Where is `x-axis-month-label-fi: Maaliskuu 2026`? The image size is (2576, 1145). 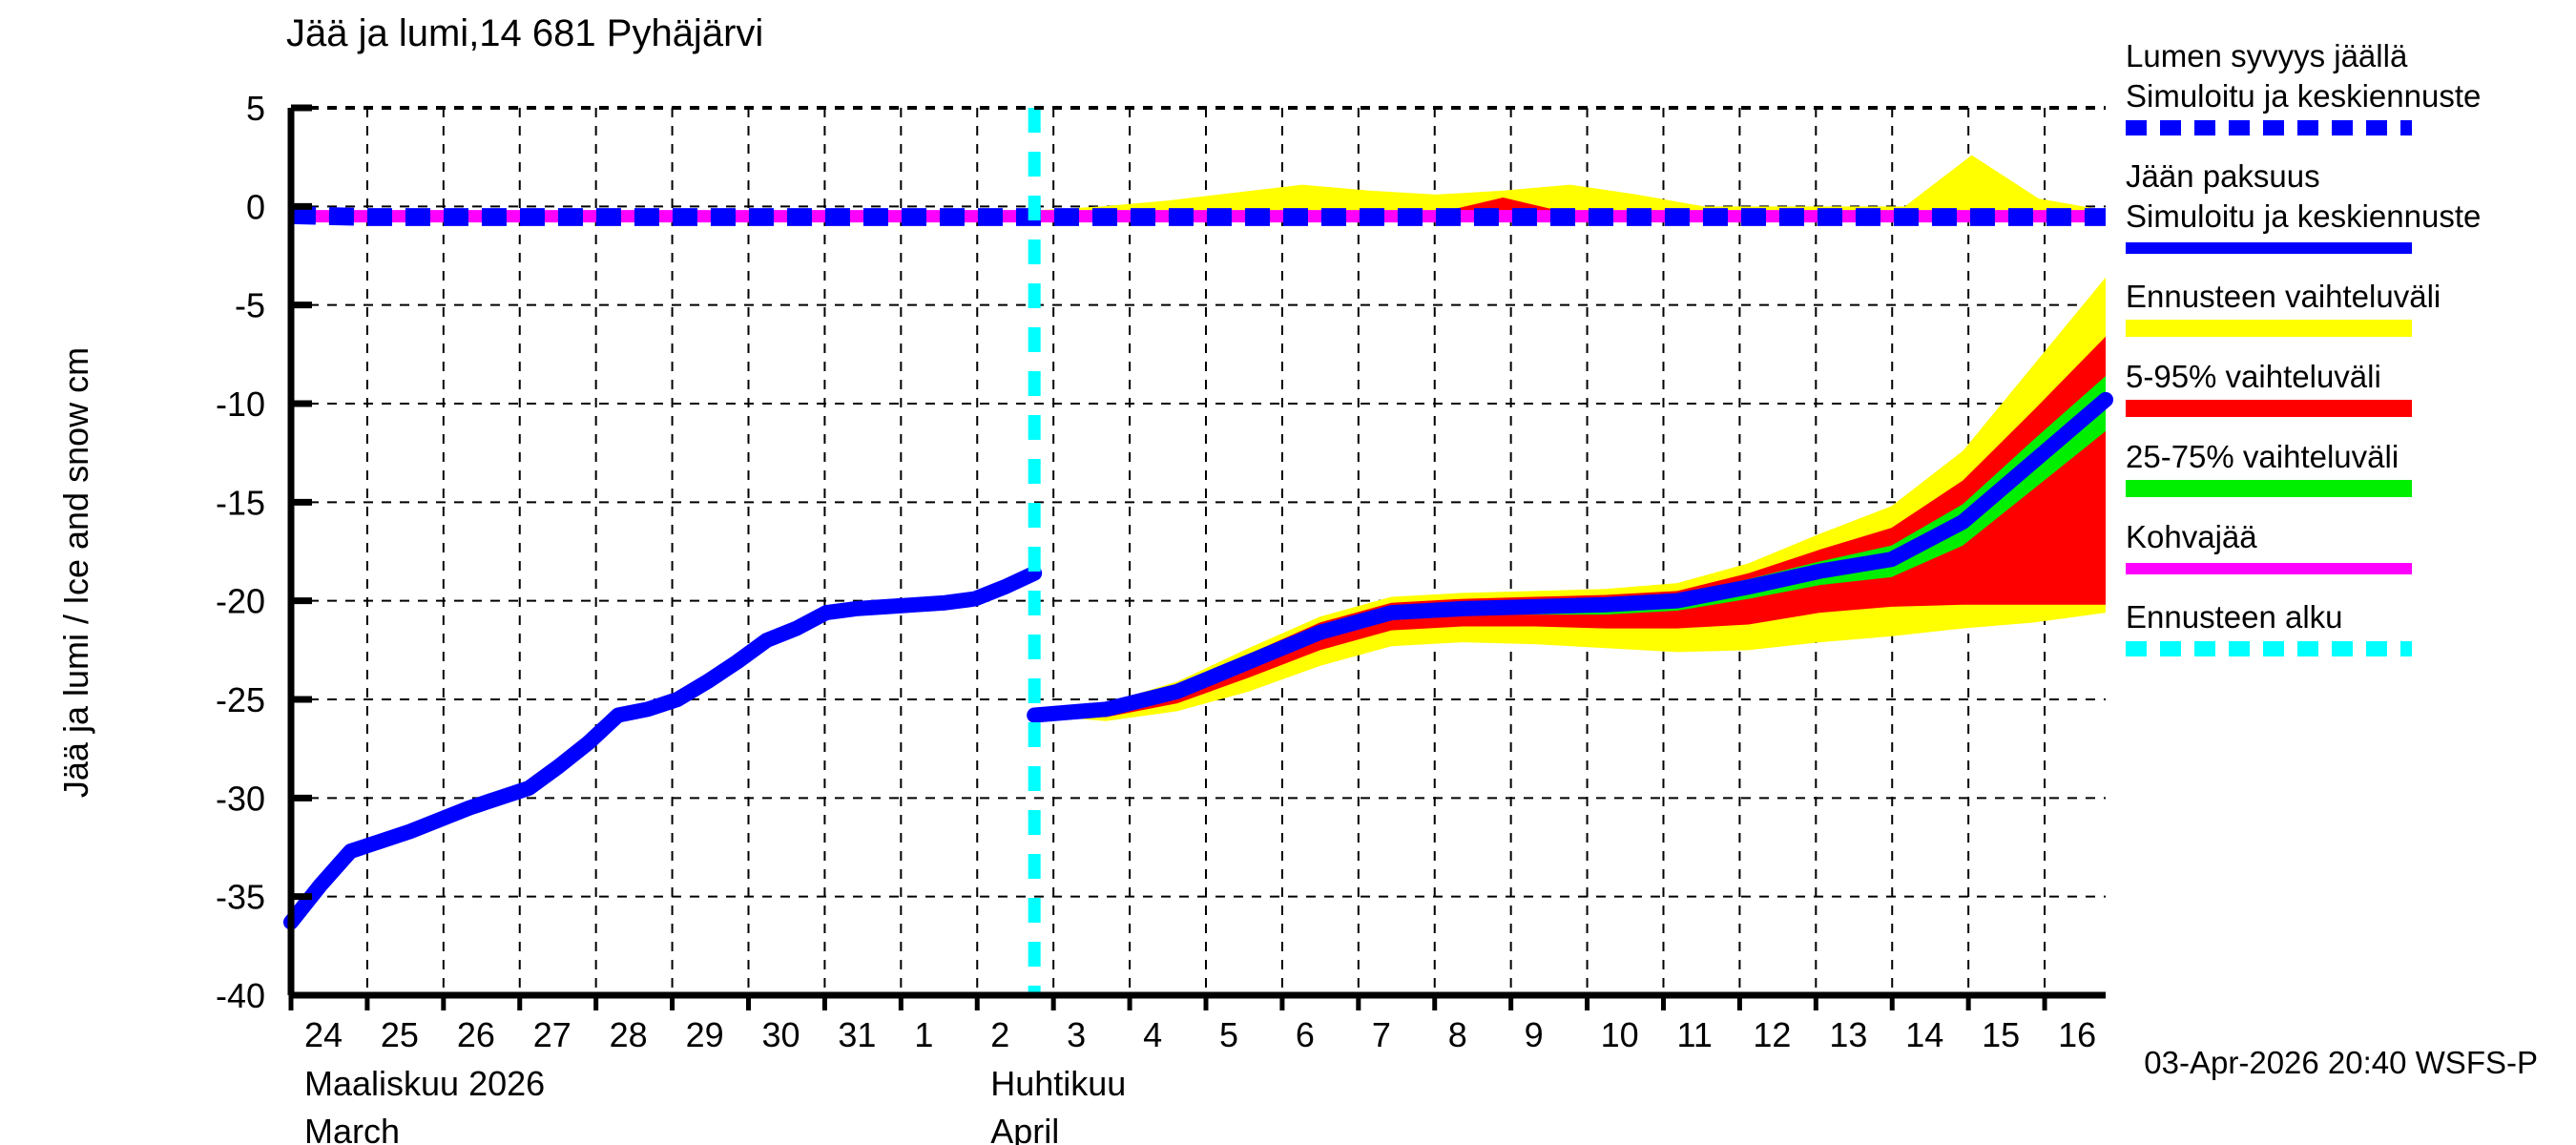
x-axis-month-label-fi: Maaliskuu 2026 is located at coordinates (424, 1083).